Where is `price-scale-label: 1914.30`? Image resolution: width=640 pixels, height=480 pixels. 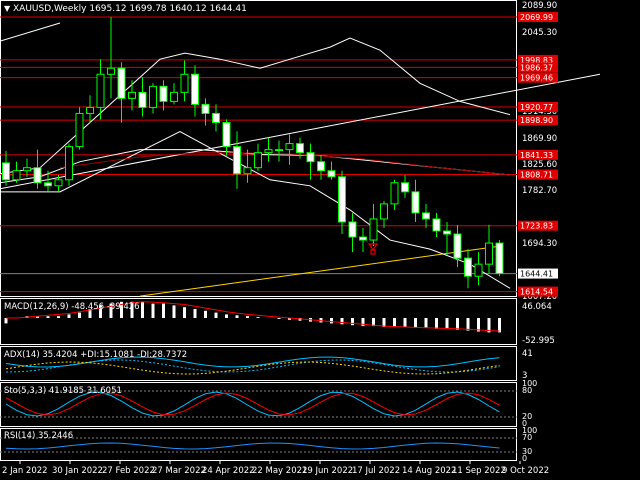 price-scale-label: 1914.30 is located at coordinates (539, 112).